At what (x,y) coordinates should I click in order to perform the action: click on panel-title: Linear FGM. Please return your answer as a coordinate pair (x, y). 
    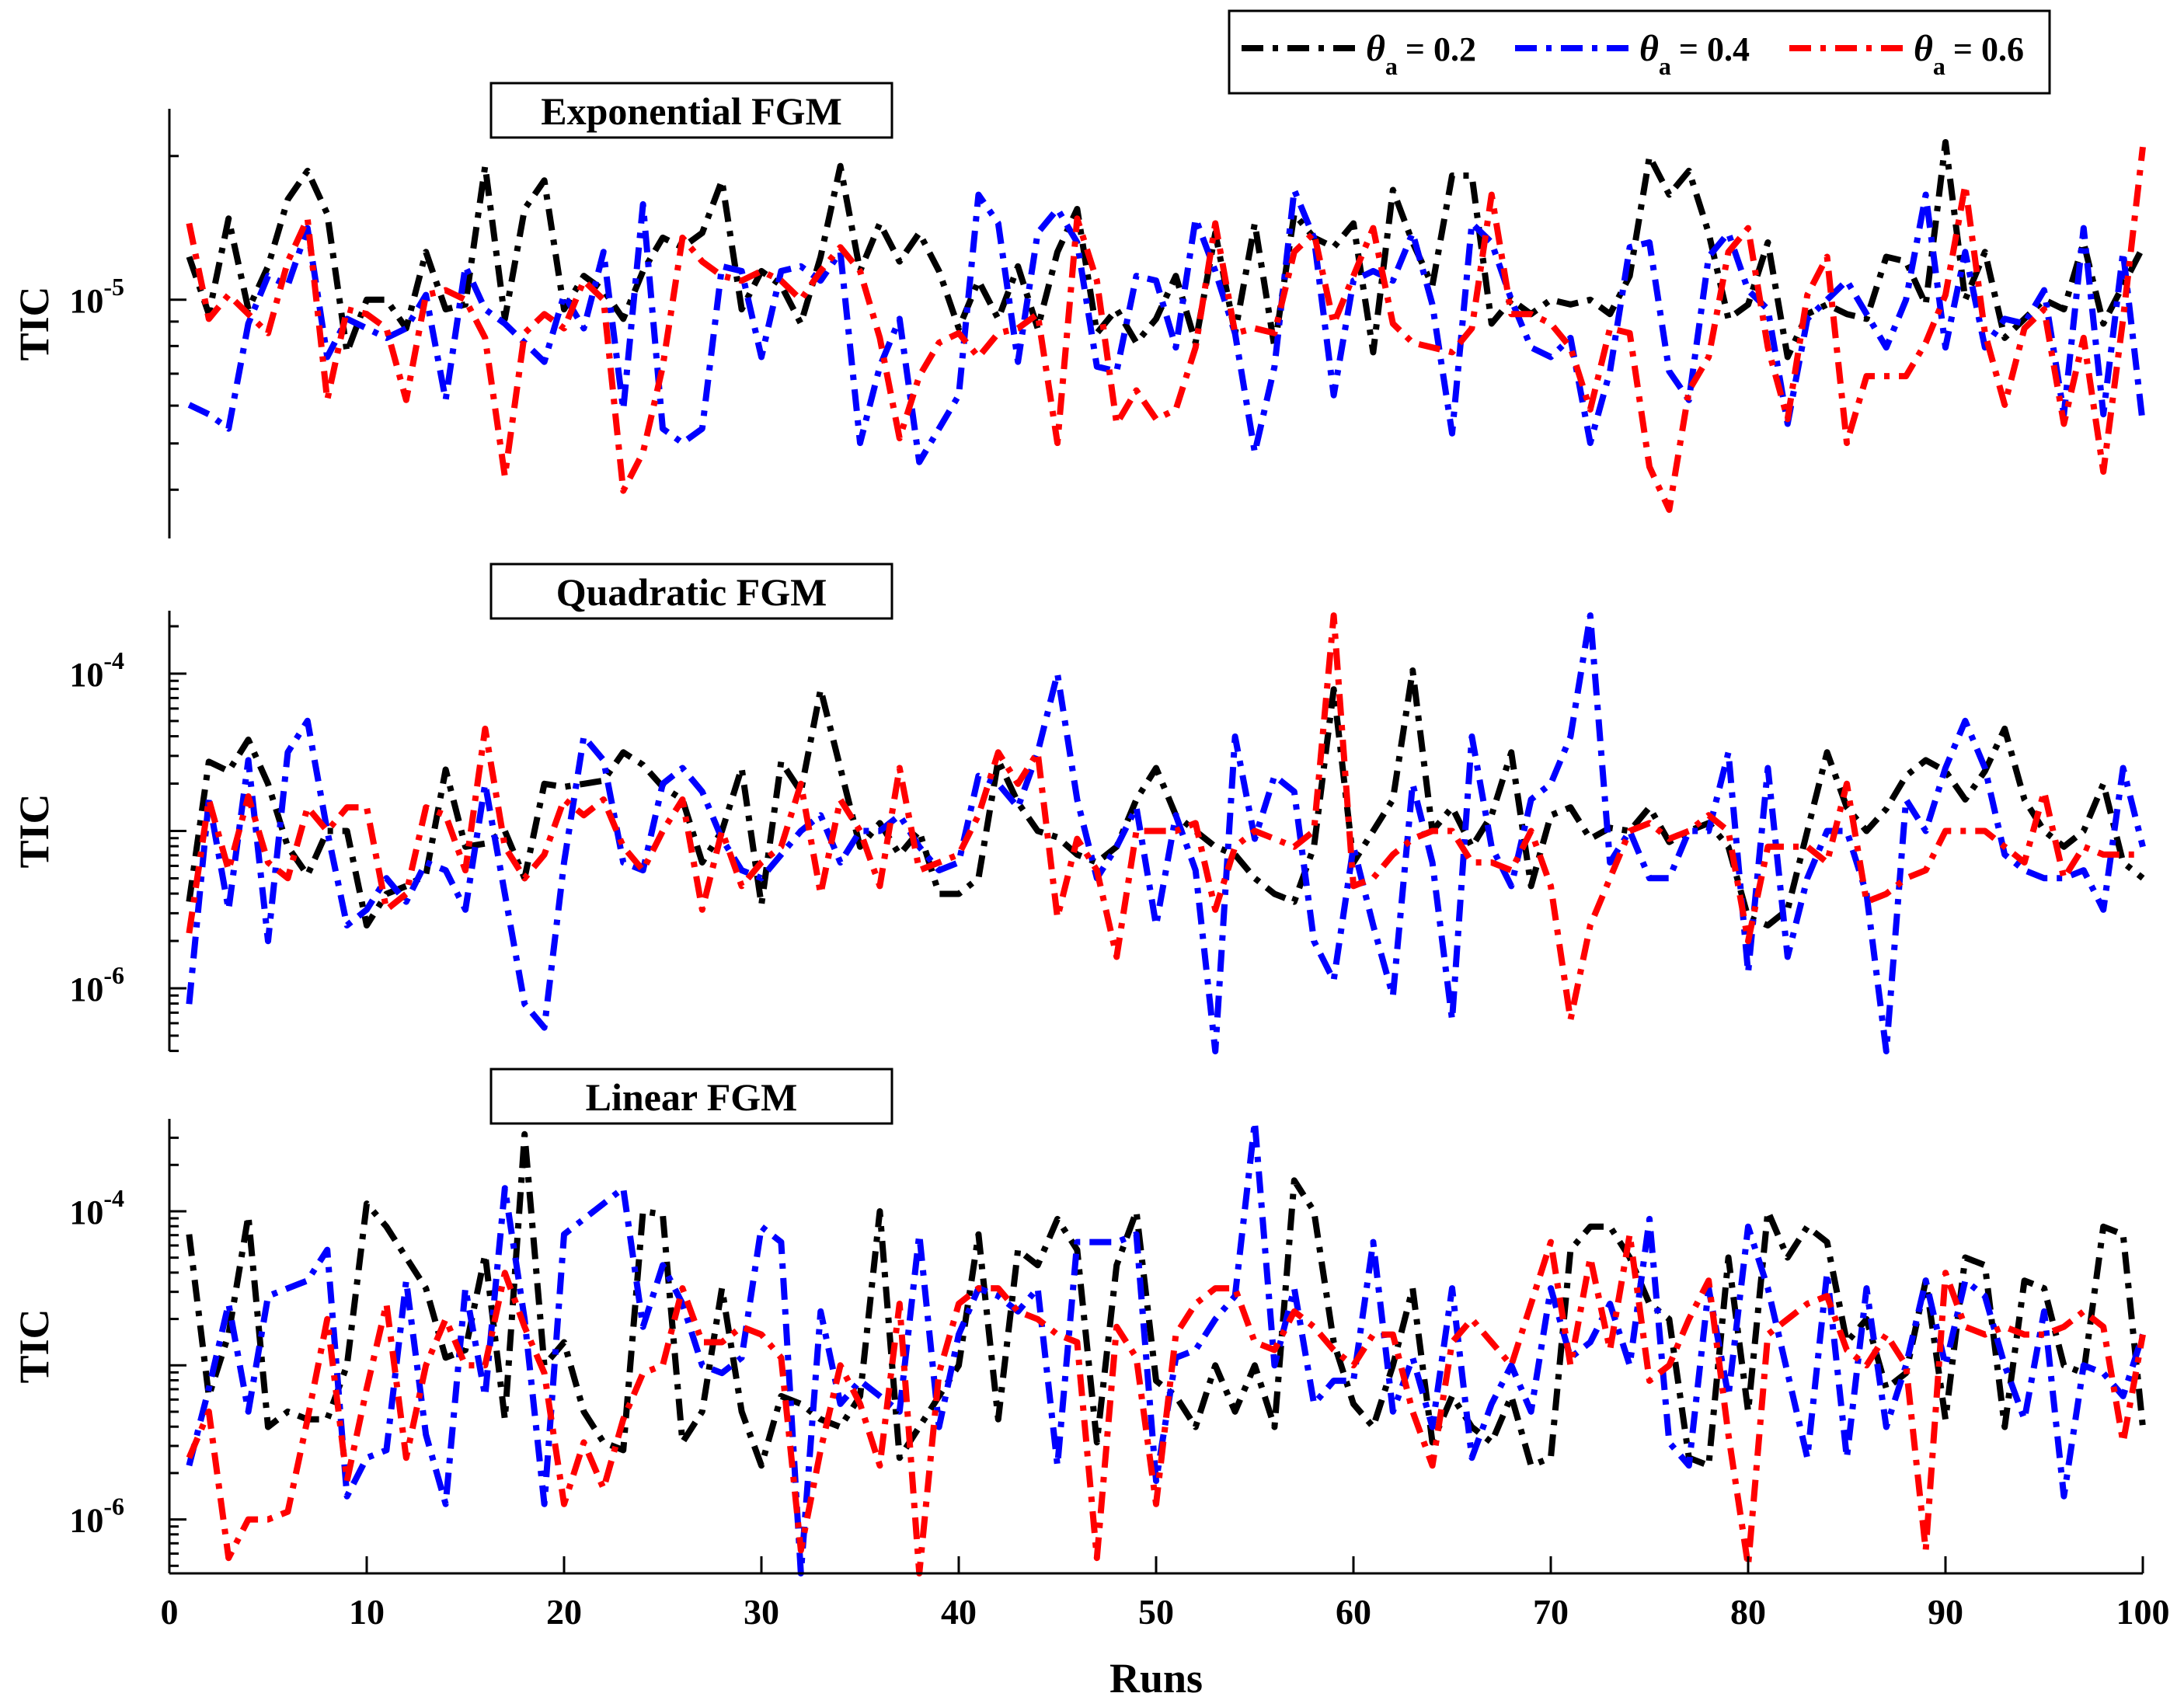
    Looking at the image, I should click on (692, 1097).